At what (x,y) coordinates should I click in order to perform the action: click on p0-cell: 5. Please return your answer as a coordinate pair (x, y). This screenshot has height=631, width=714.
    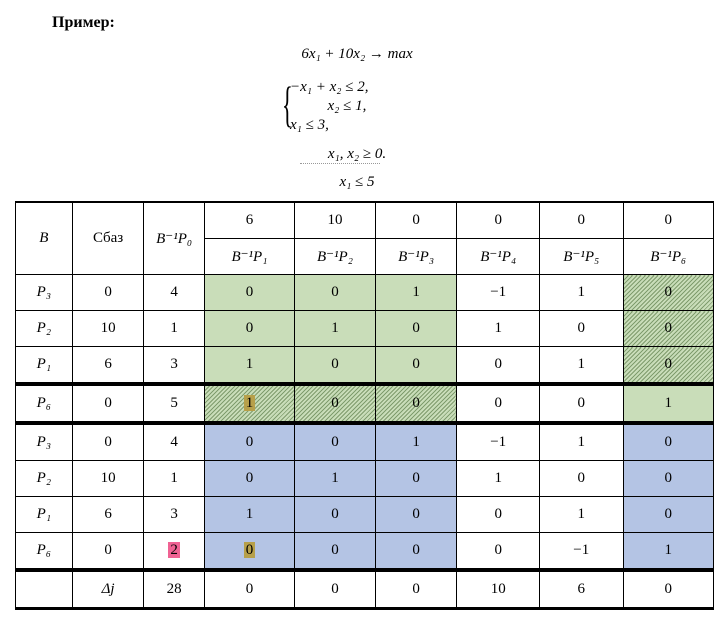
    Looking at the image, I should click on (174, 404).